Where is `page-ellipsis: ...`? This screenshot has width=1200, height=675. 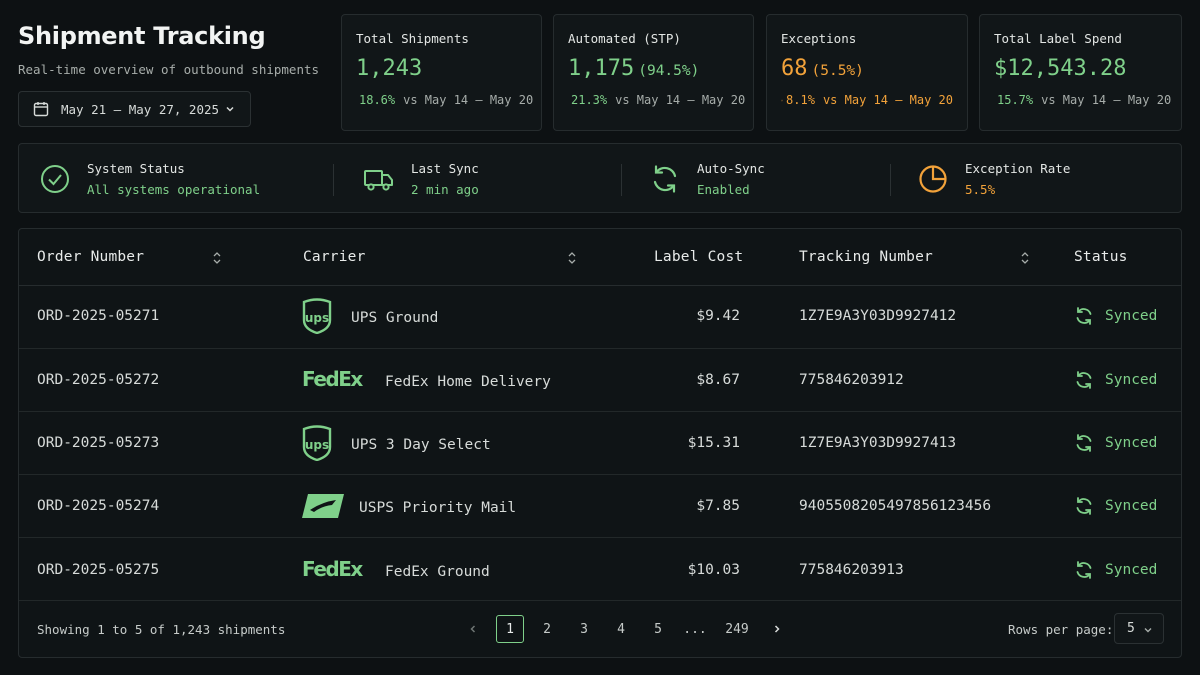
page-ellipsis: ... is located at coordinates (695, 629).